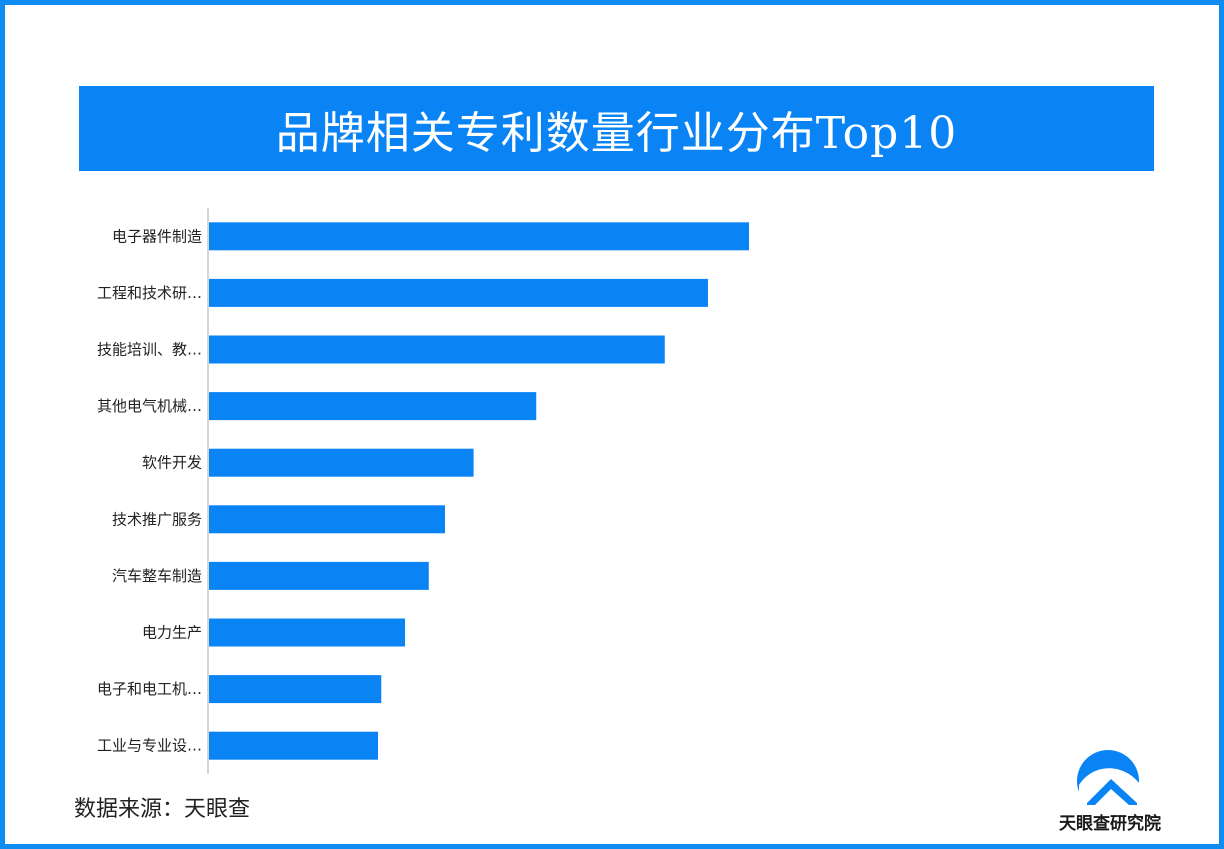  I want to click on title-bar: 品牌相关专利数量行业分布Top10, so click(616, 128).